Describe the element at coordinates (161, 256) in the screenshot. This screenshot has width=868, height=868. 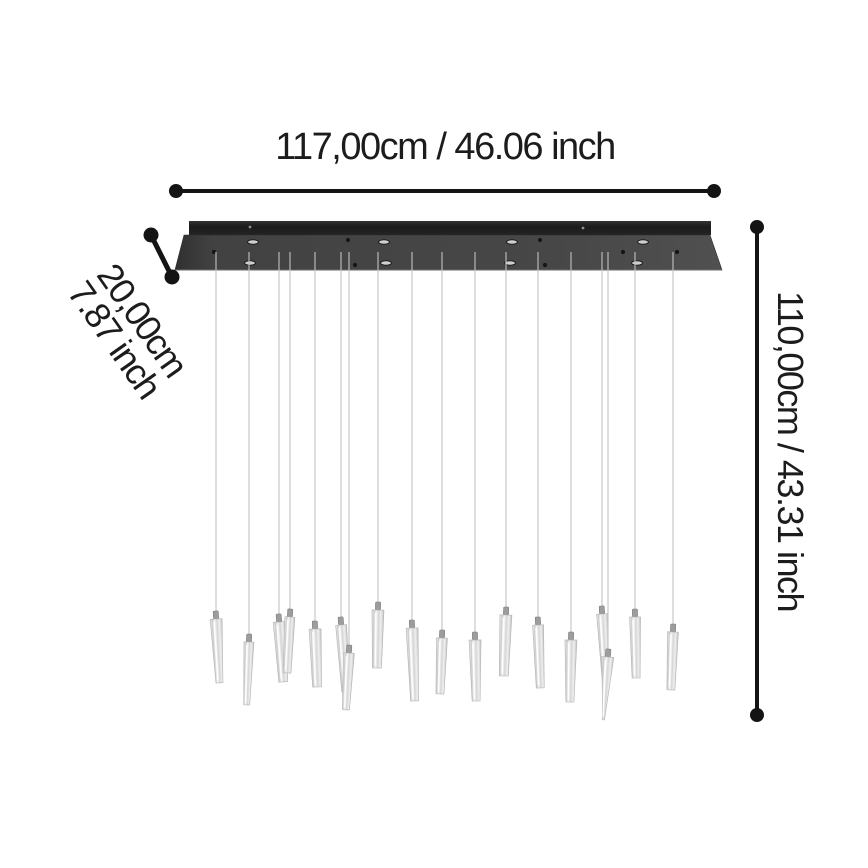
I see `depth-dimension-line` at that location.